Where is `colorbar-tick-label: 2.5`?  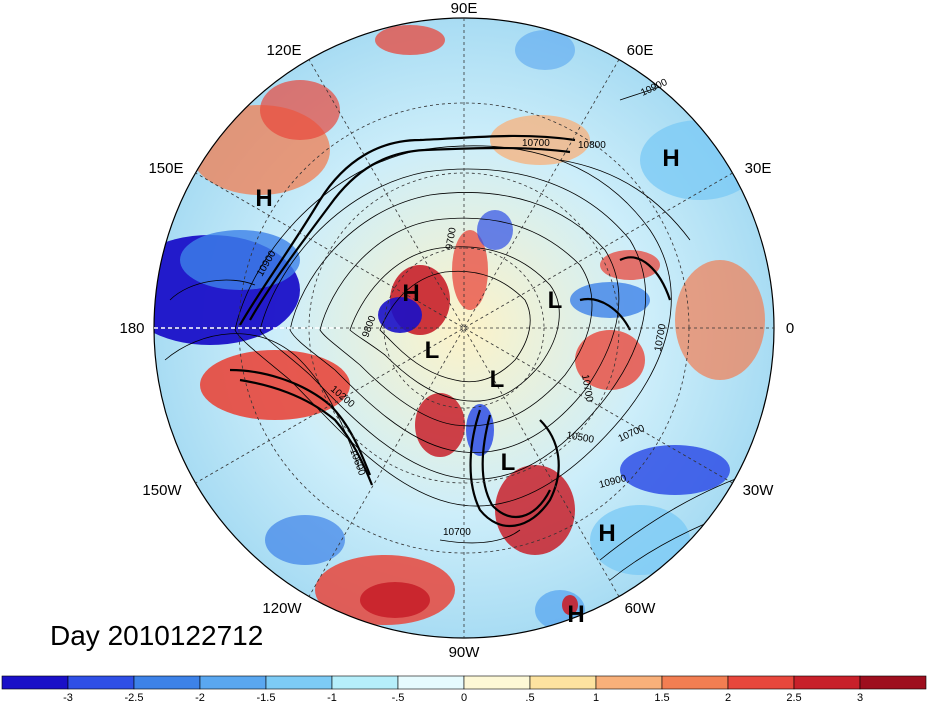
colorbar-tick-label: 2.5 is located at coordinates (793, 697).